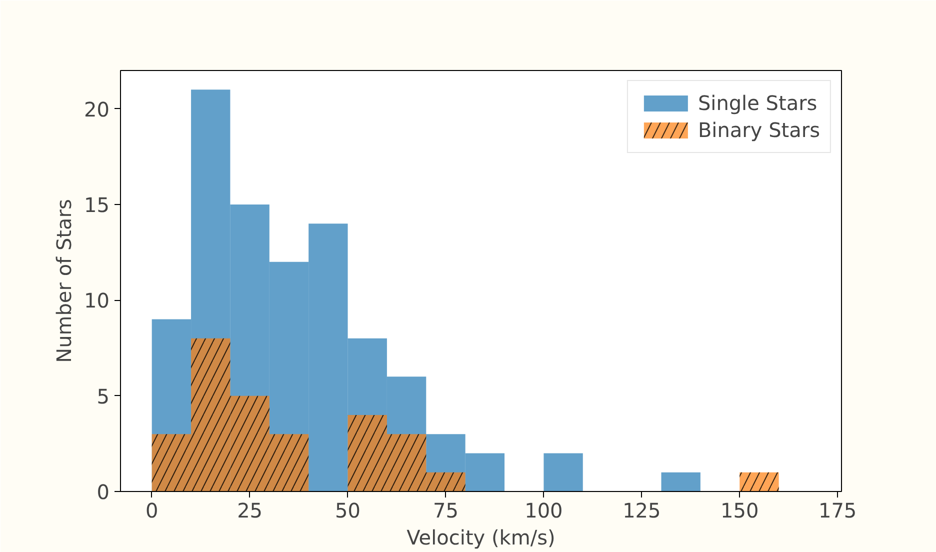 This screenshot has height=552, width=936. Describe the element at coordinates (250, 510) in the screenshot. I see `x-tick-label: 25` at that location.